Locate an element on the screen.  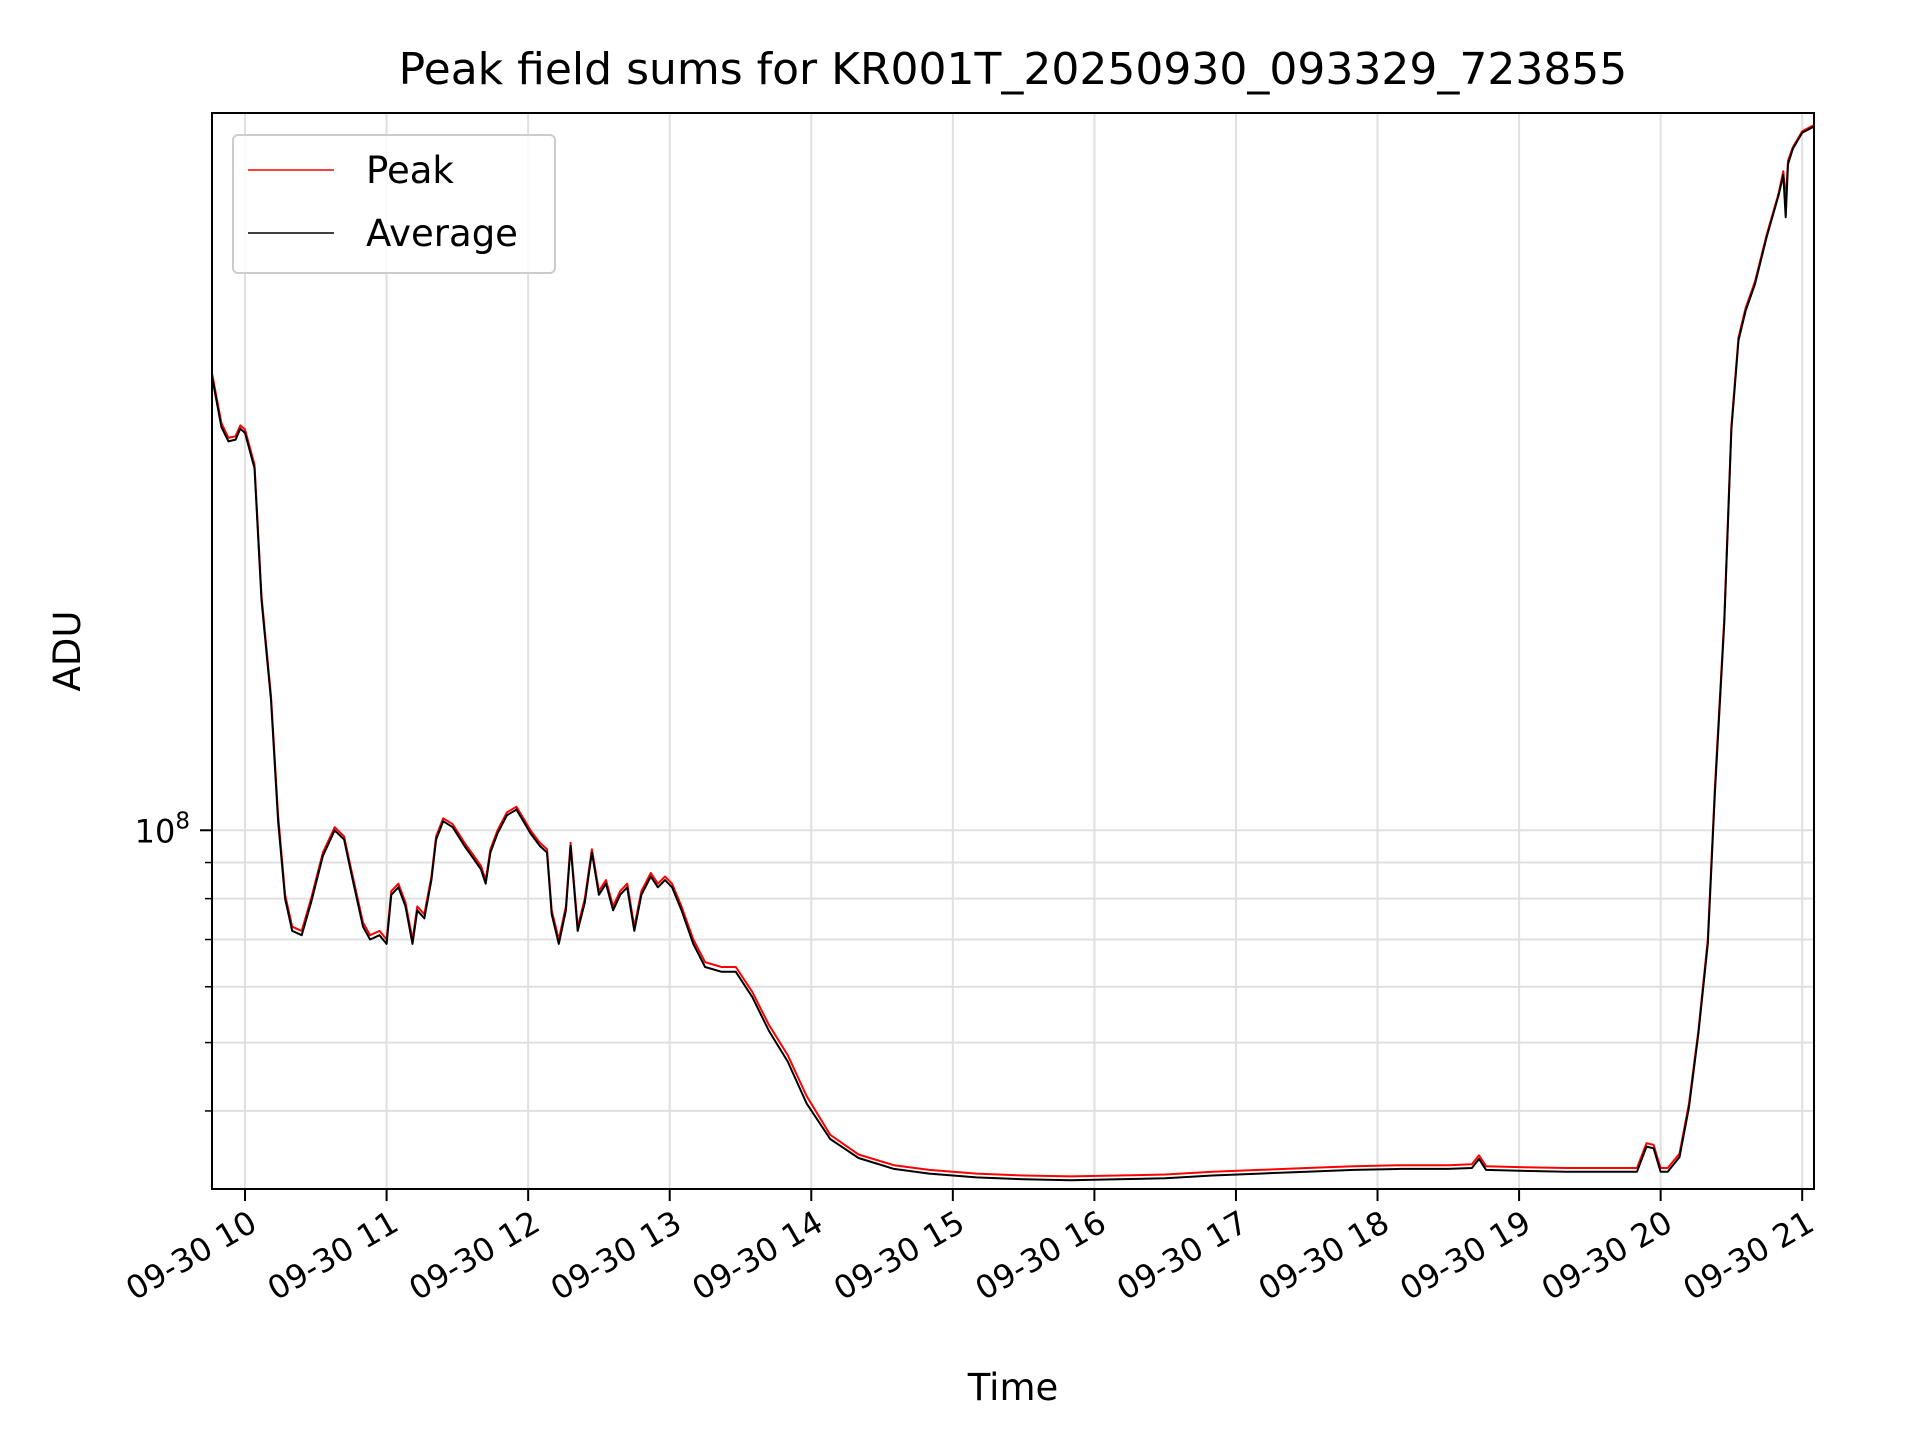
legend-label-average: Average is located at coordinates (442, 233).